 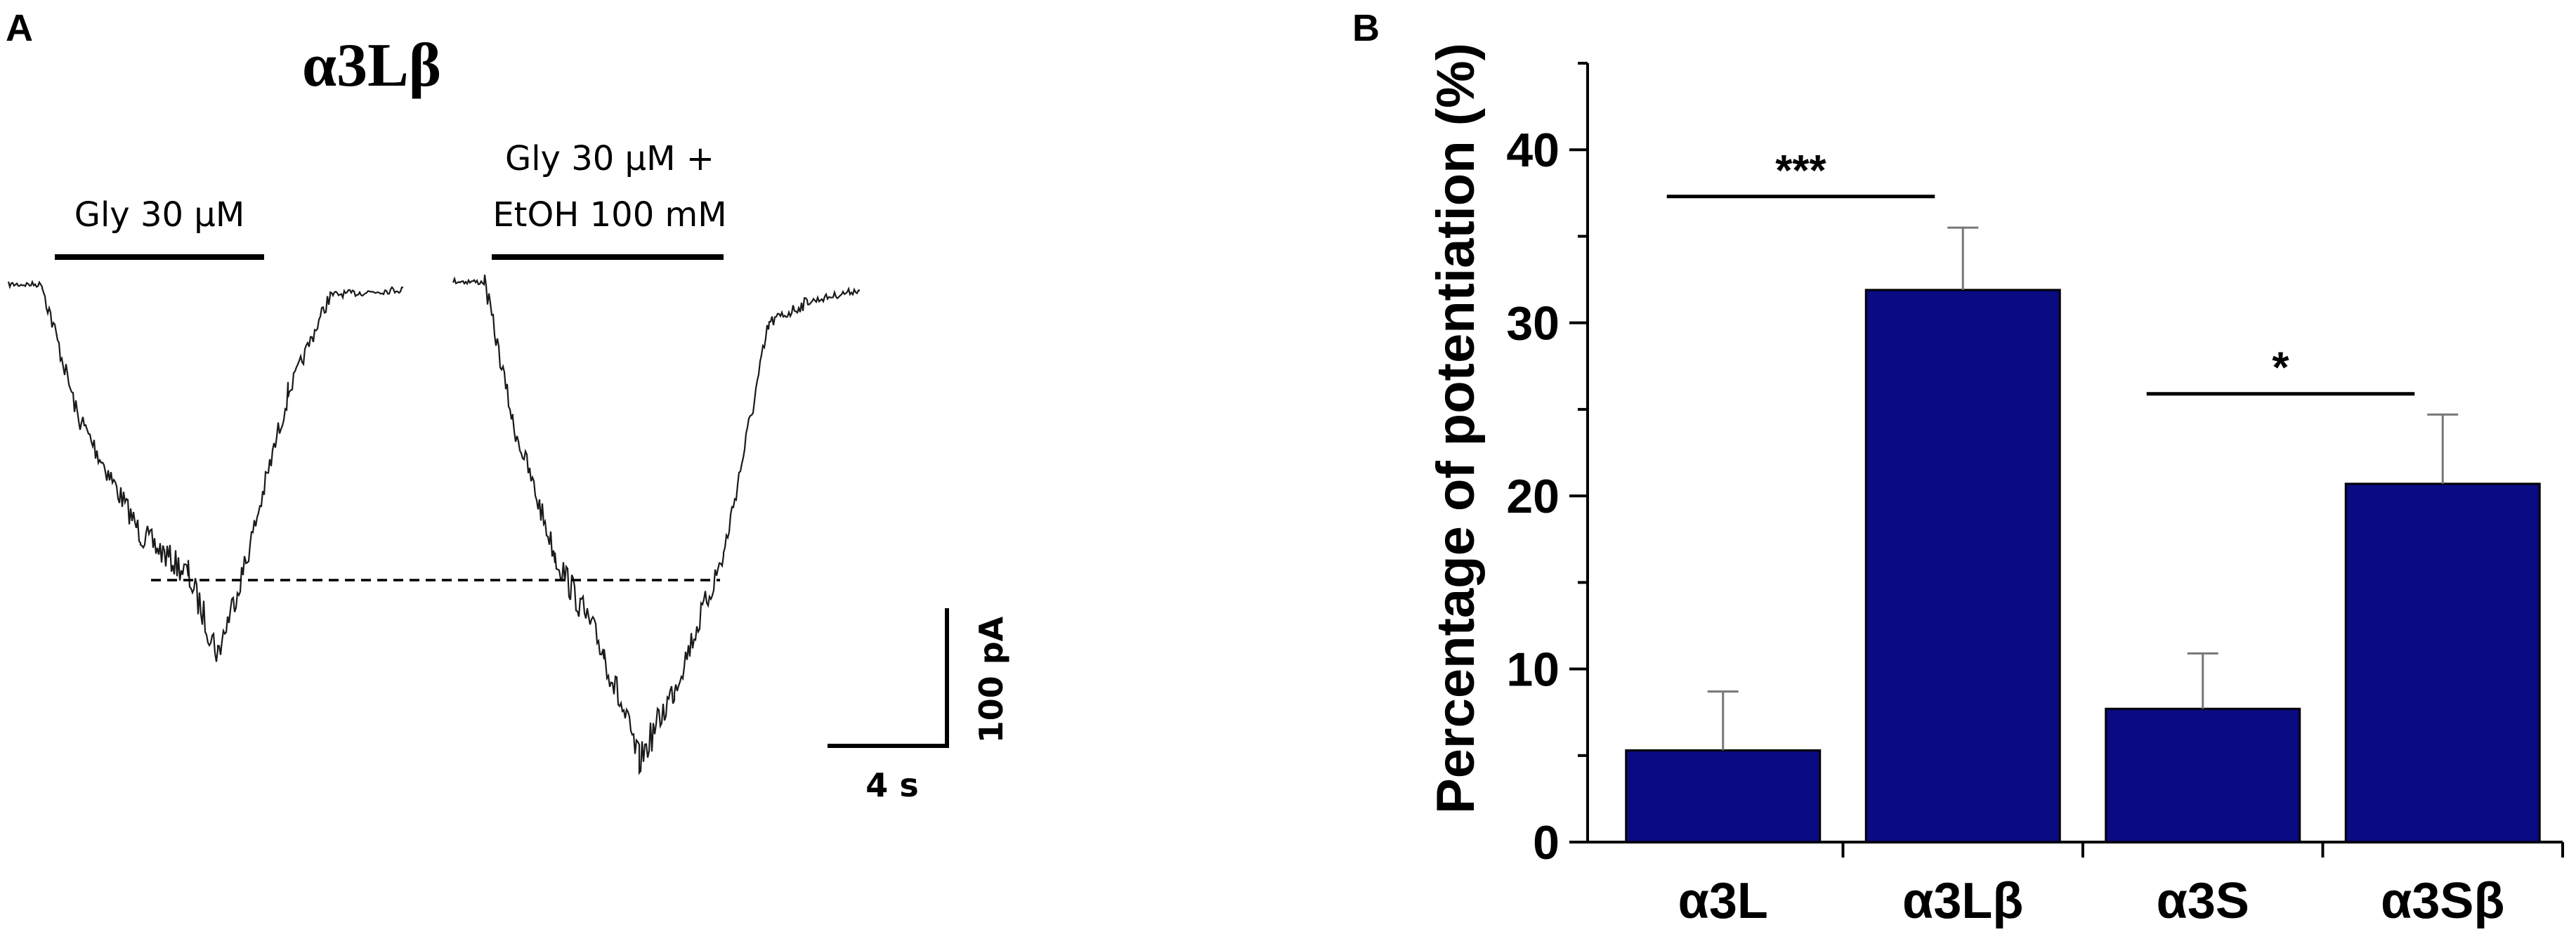 I want to click on gly-label: Gly 30 μM, so click(x=159, y=215).